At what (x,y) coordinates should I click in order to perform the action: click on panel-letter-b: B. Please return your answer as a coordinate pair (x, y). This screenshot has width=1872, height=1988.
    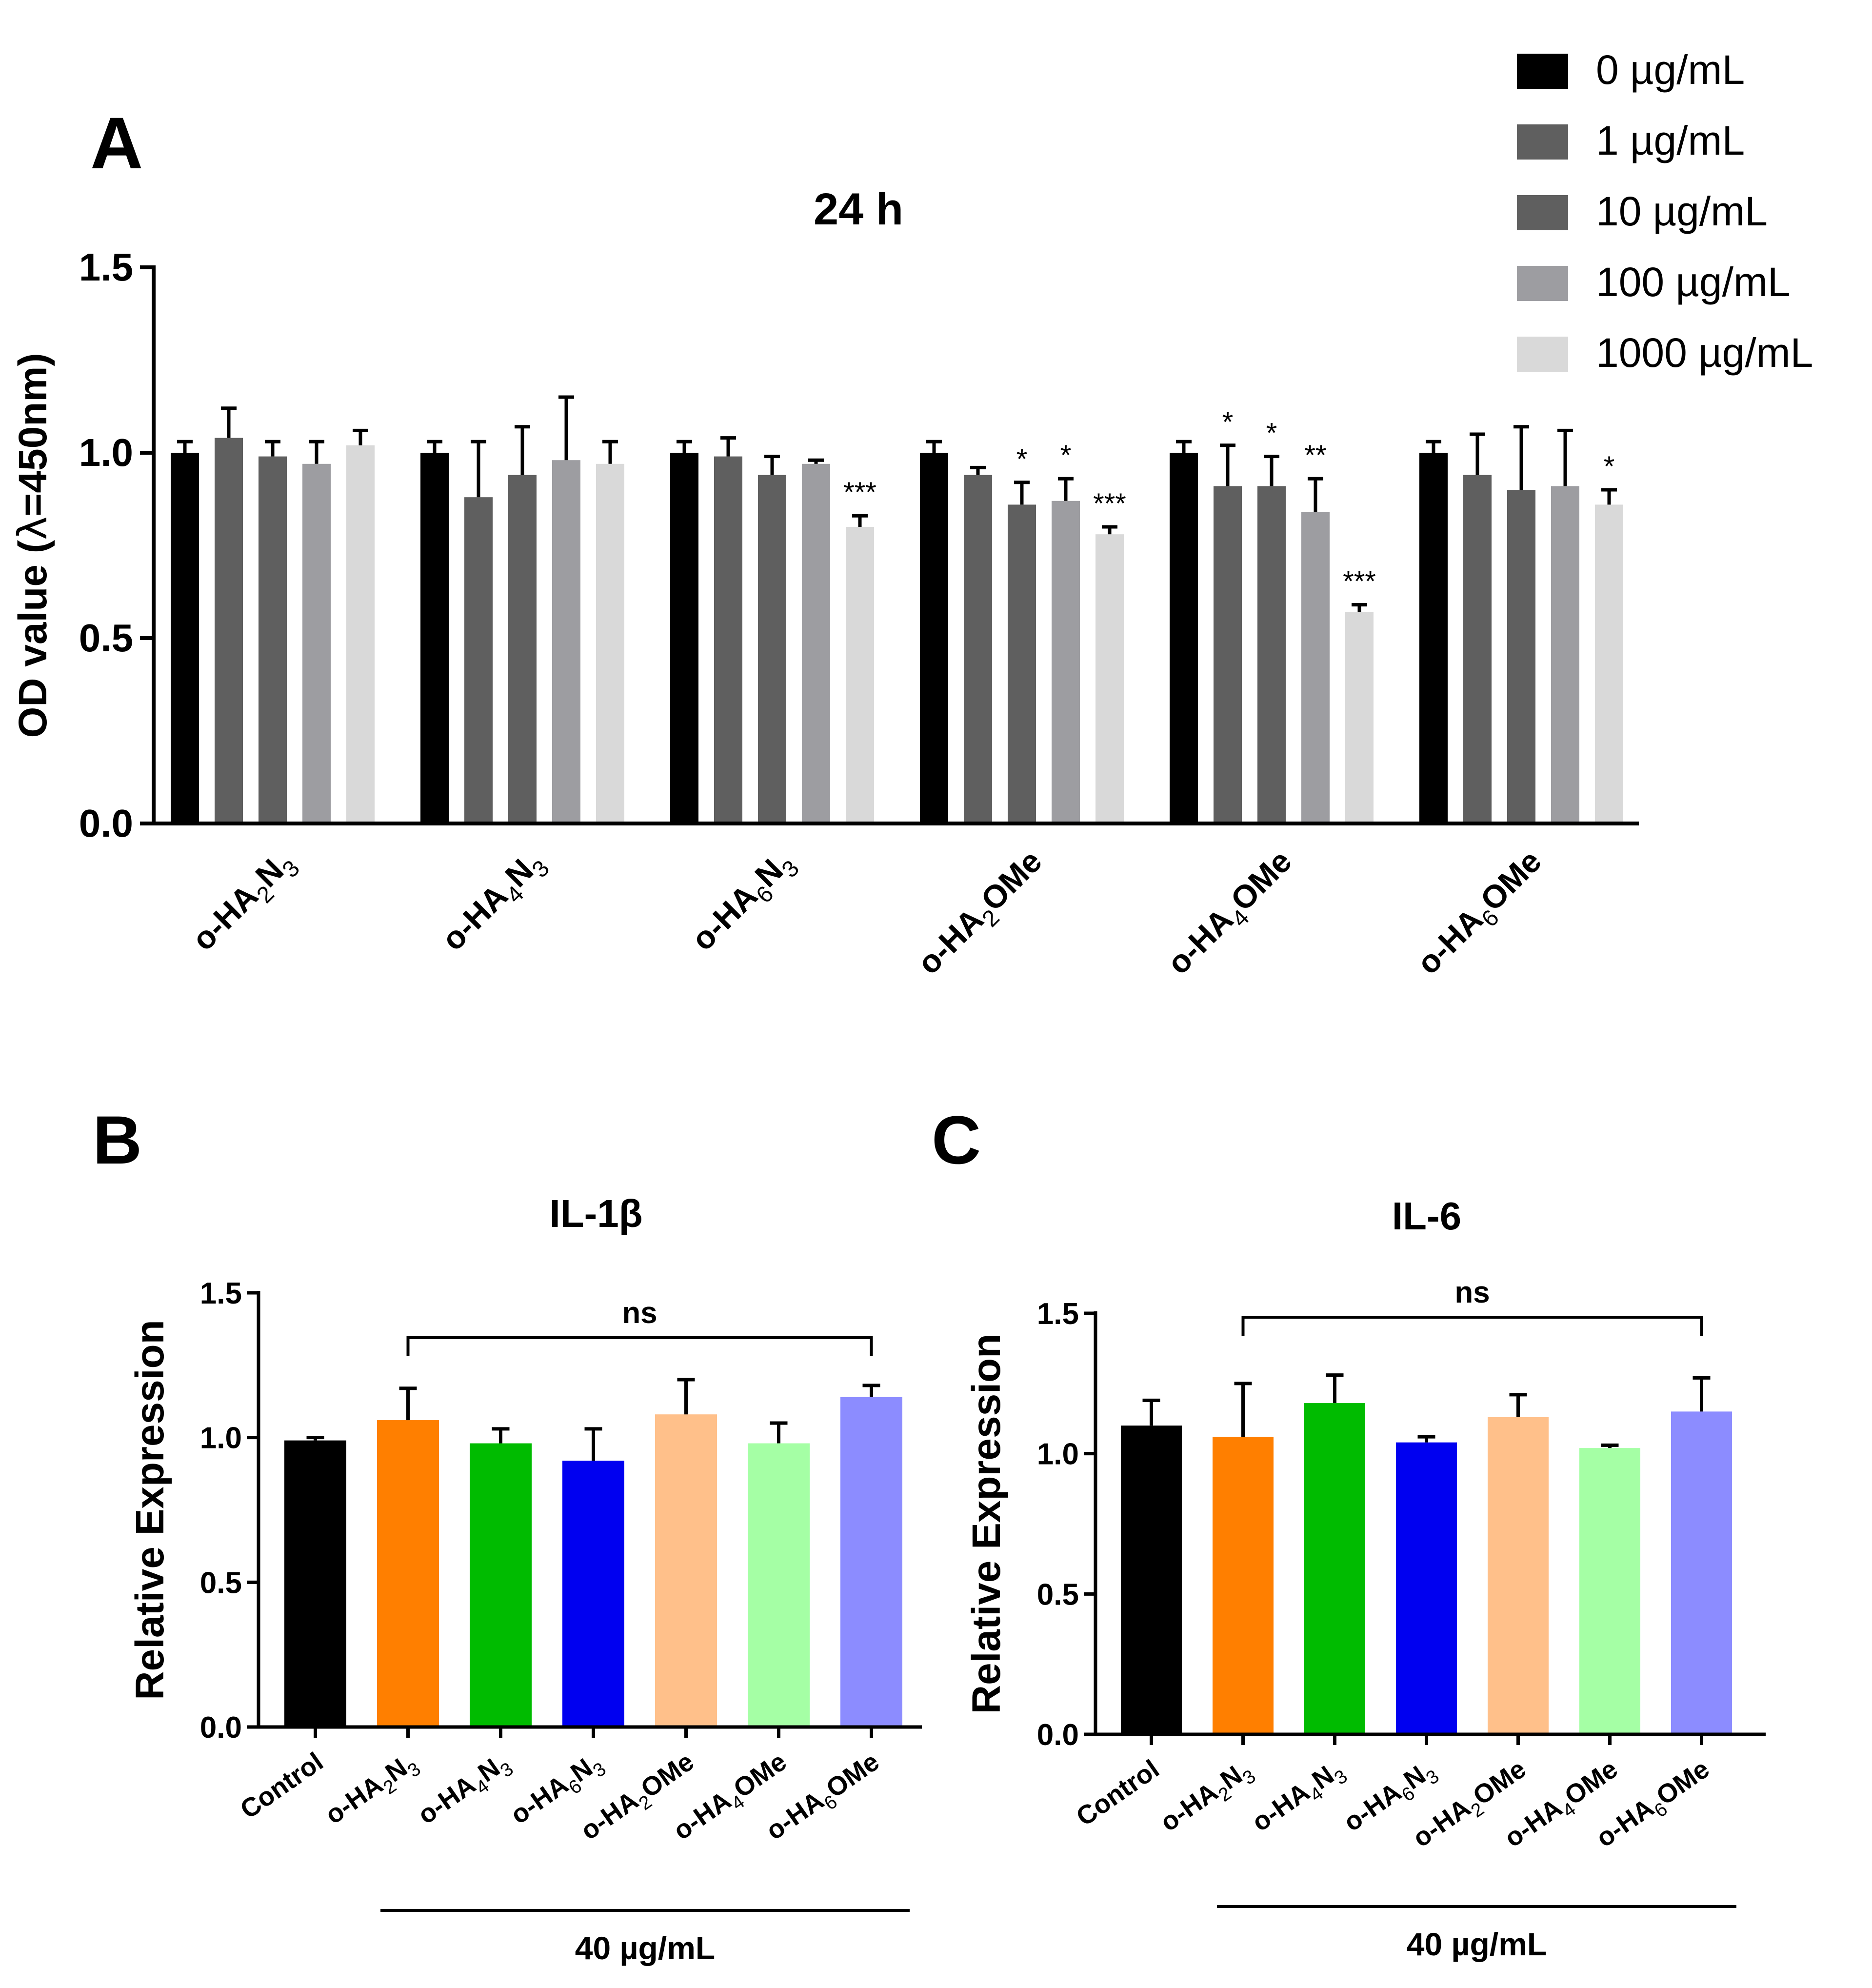
    Looking at the image, I should click on (117, 1140).